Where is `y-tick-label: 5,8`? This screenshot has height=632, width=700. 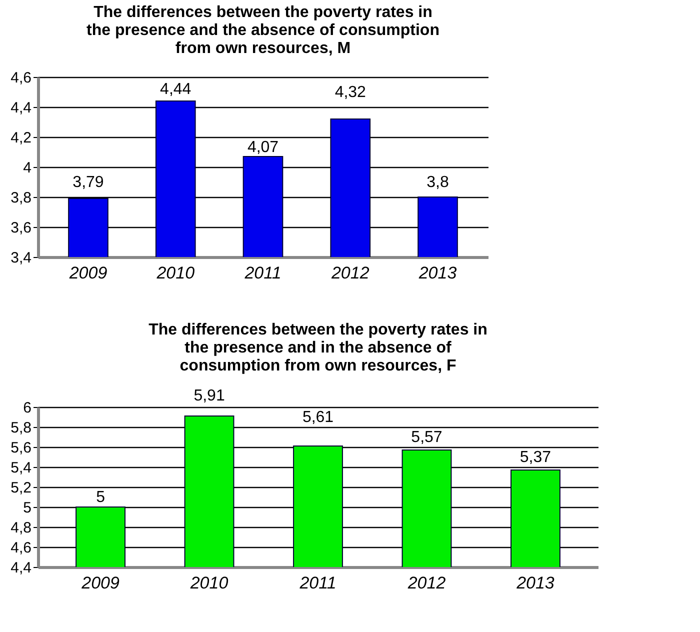
y-tick-label: 5,8 is located at coordinates (21, 428).